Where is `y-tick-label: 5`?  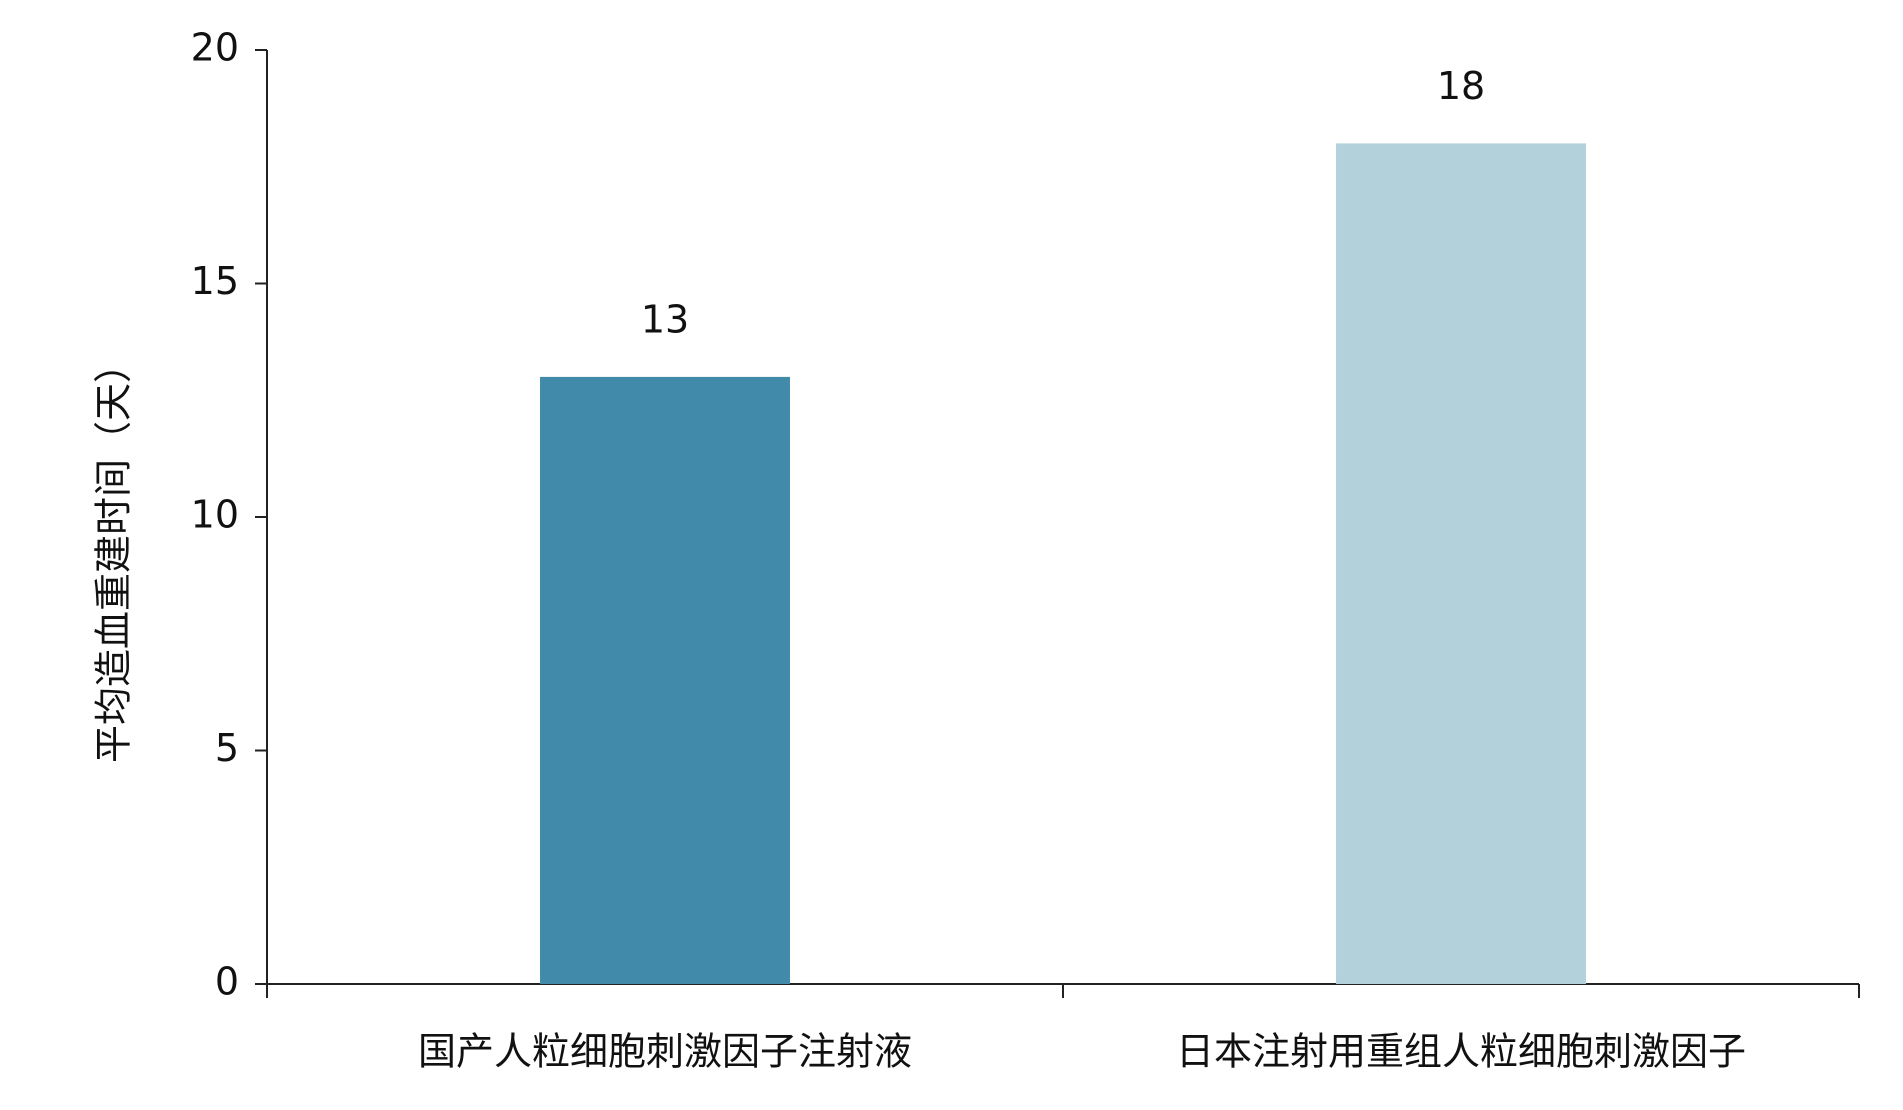 y-tick-label: 5 is located at coordinates (227, 748).